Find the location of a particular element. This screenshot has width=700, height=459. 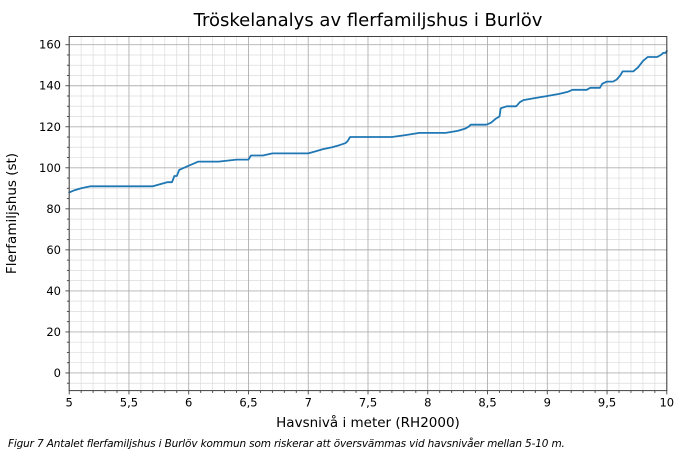

x-tick-label: 5 is located at coordinates (69, 403).